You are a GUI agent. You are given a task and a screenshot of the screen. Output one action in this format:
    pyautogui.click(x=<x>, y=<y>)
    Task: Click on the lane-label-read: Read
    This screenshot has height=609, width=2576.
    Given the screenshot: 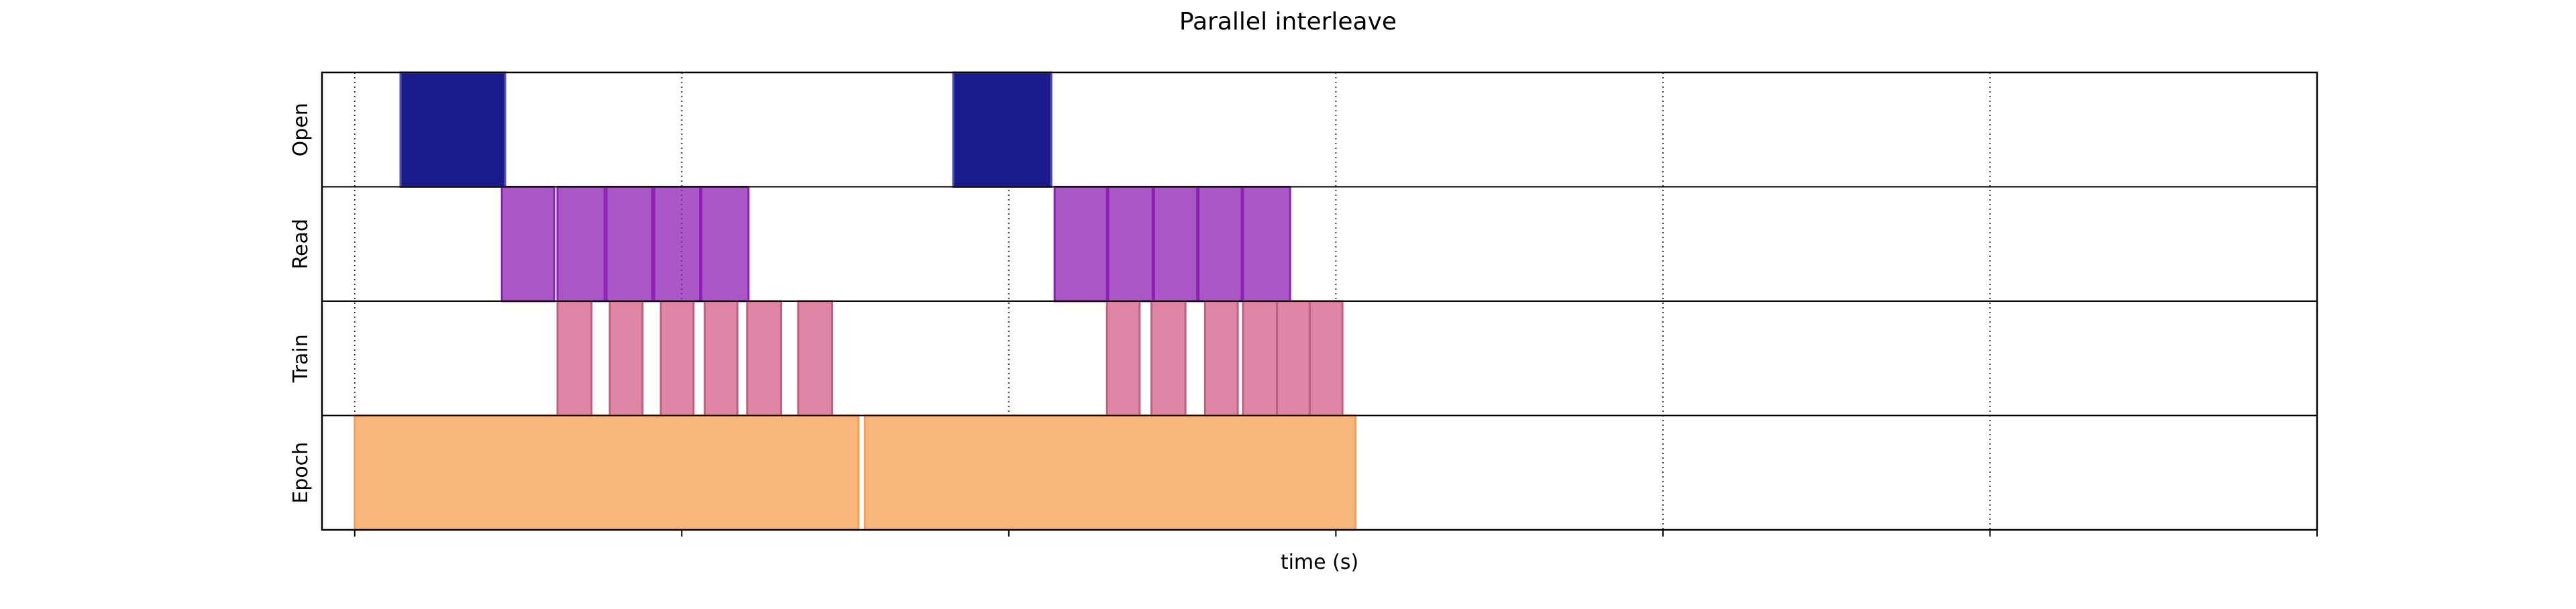 What is the action you would take?
    pyautogui.click(x=301, y=244)
    